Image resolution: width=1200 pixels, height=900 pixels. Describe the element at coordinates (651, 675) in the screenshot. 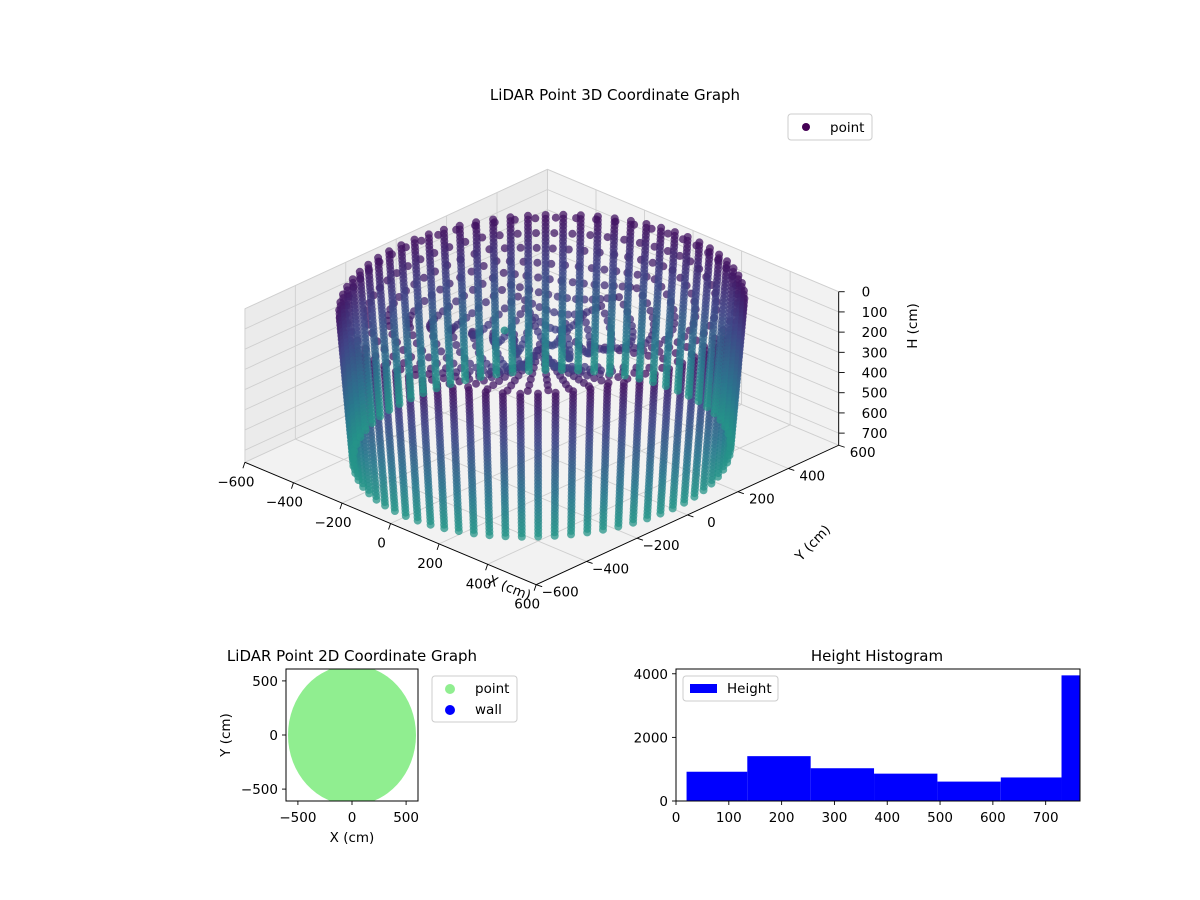

I see `y-tick-label: 4000` at that location.